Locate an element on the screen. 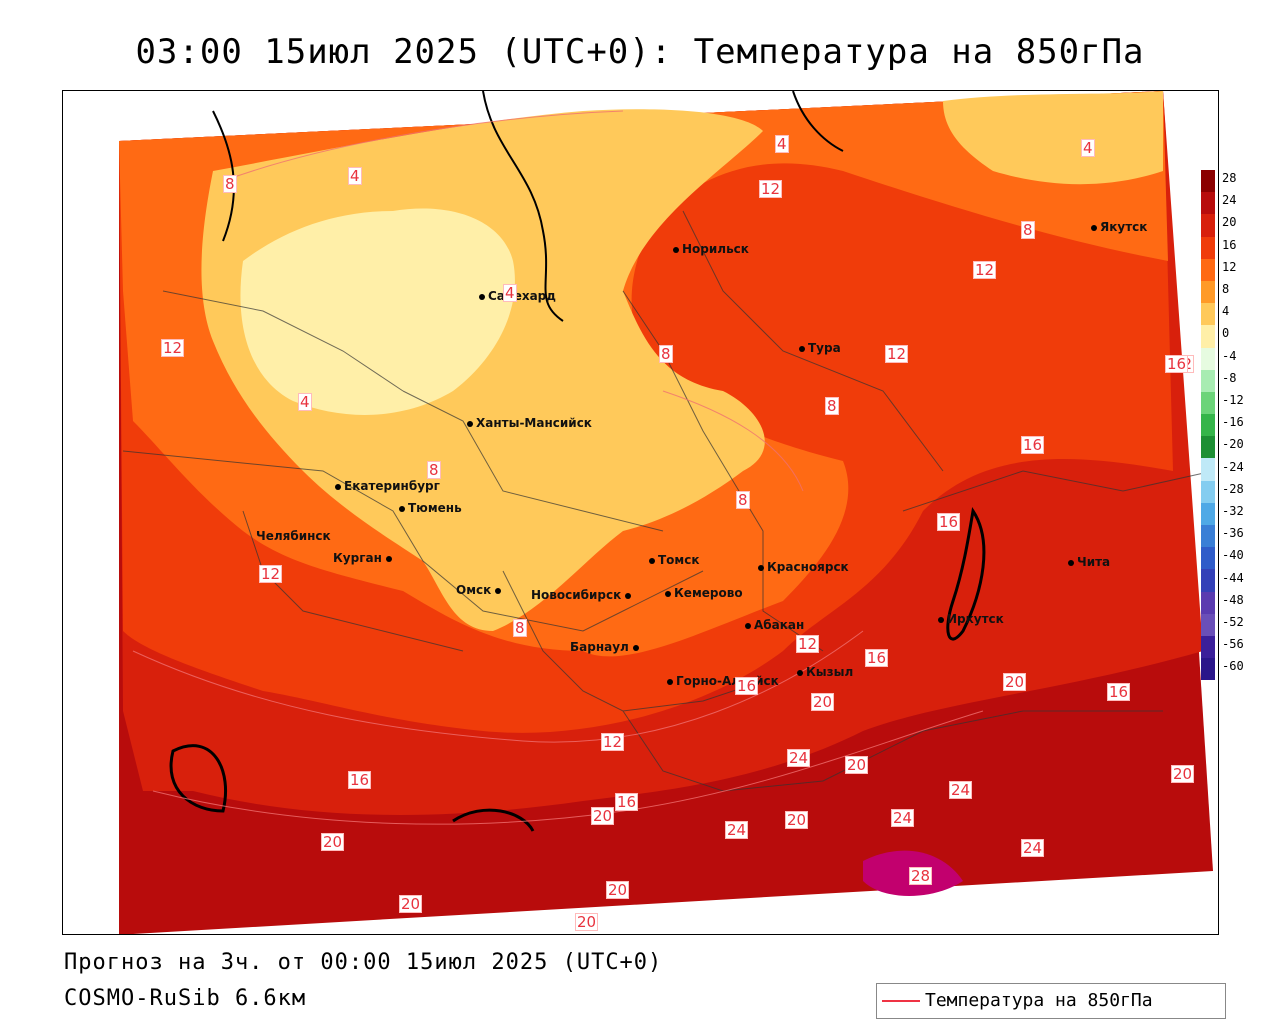 This screenshot has height=1024, width=1280. colorbar-tick-label: 8 is located at coordinates (1226, 289).